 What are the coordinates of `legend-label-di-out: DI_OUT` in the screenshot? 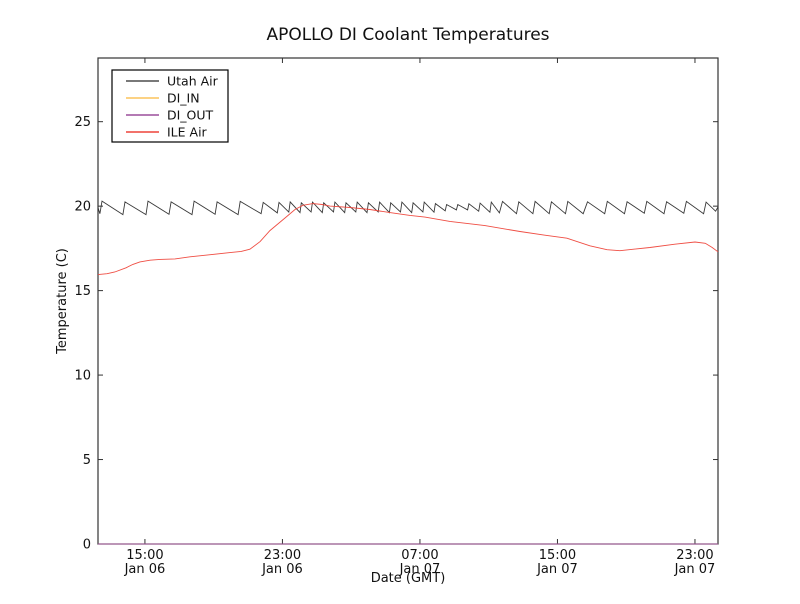 It's located at (190, 115).